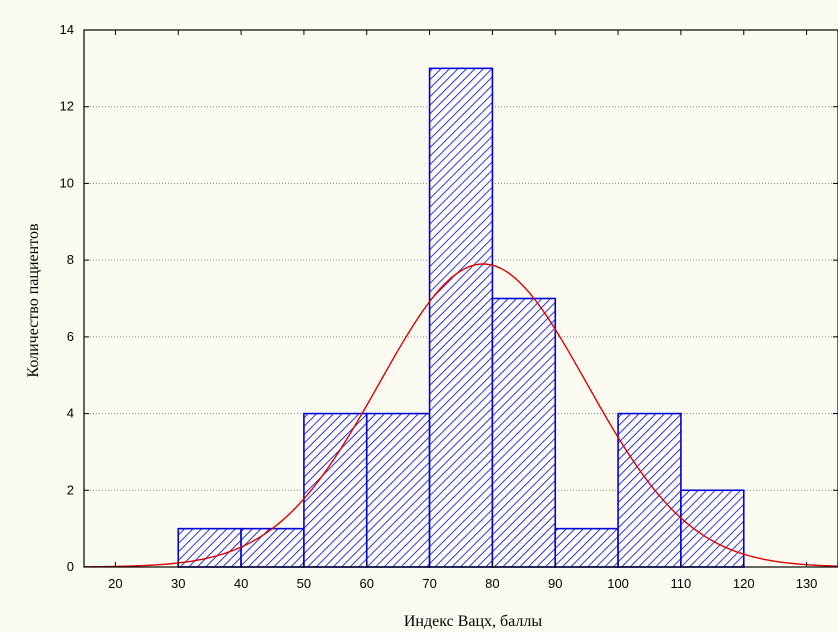 This screenshot has height=633, width=838. I want to click on y-axis-title: Количество пациентов, so click(33, 300).